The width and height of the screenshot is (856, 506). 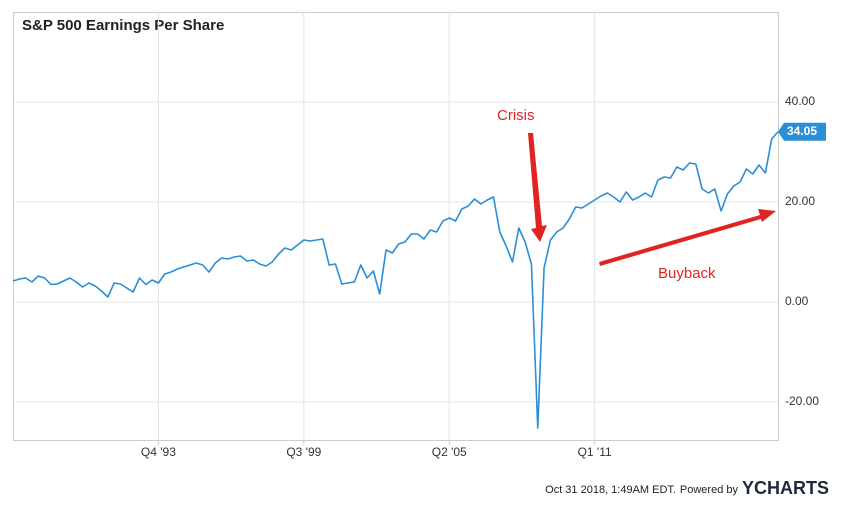 I want to click on brand-logo: YCHARTS, so click(x=785, y=488).